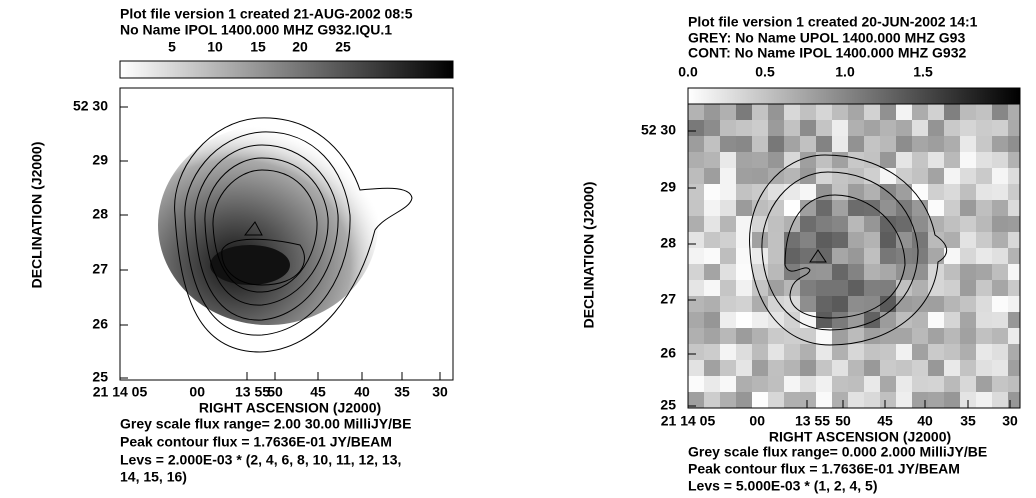 The height and width of the screenshot is (498, 1036). What do you see at coordinates (286, 69) in the screenshot?
I see `colorbar` at bounding box center [286, 69].